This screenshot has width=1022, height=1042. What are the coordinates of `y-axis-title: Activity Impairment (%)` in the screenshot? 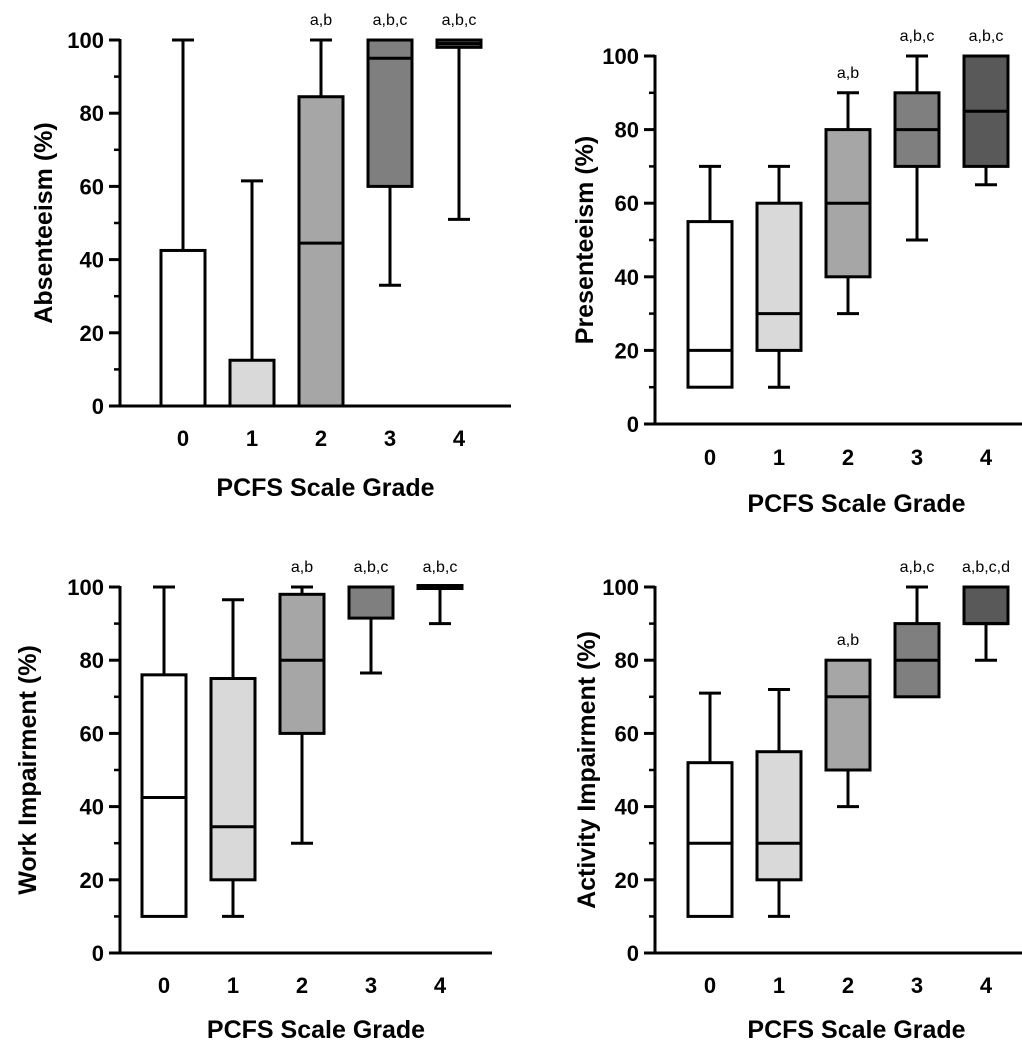 It's located at (587, 770).